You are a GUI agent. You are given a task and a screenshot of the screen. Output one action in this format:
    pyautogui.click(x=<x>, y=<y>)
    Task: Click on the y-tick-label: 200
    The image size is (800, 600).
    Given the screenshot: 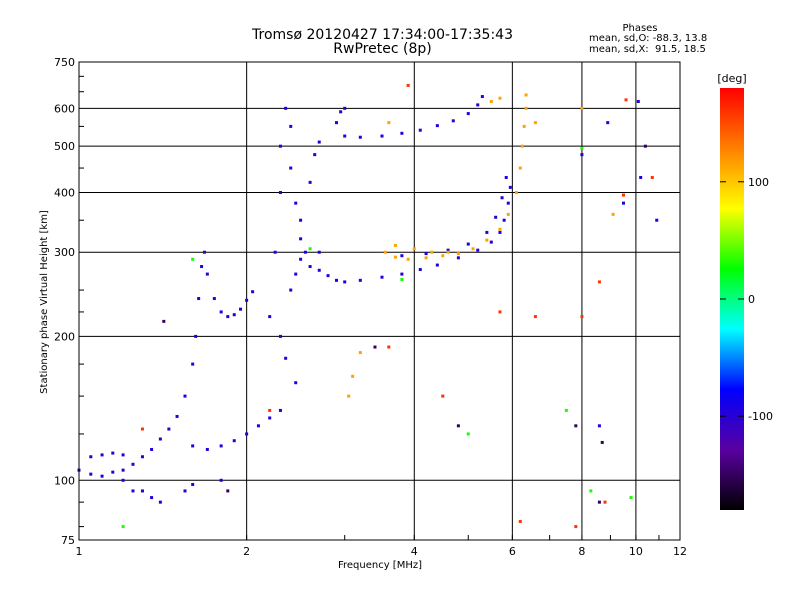 What is the action you would take?
    pyautogui.click(x=64, y=336)
    